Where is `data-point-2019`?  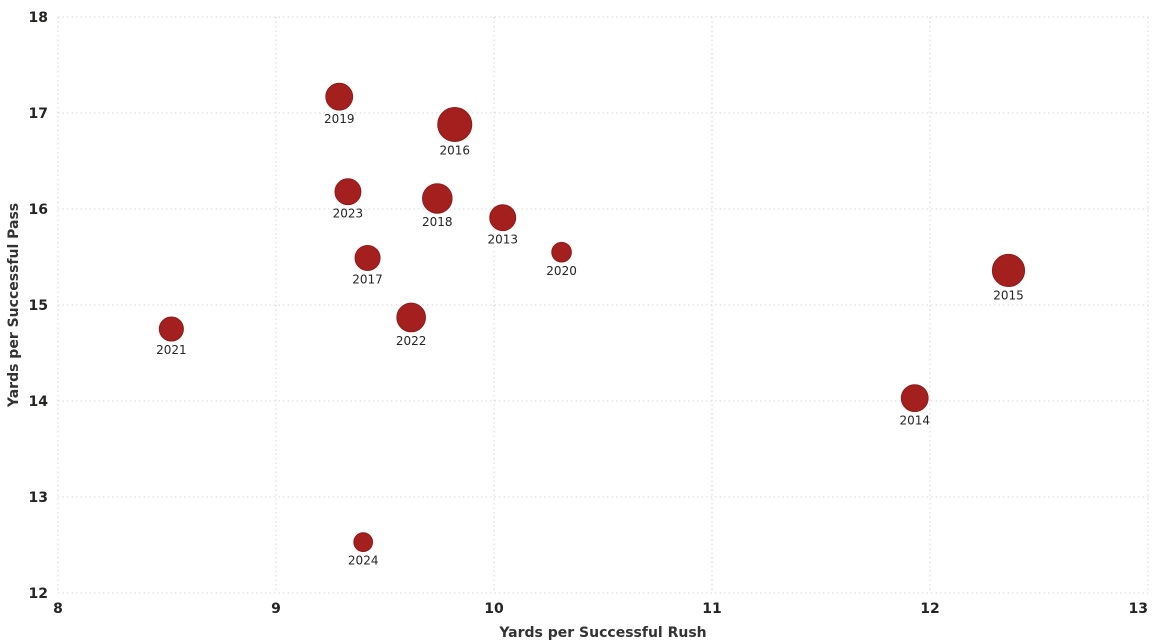
data-point-2019 is located at coordinates (339, 96).